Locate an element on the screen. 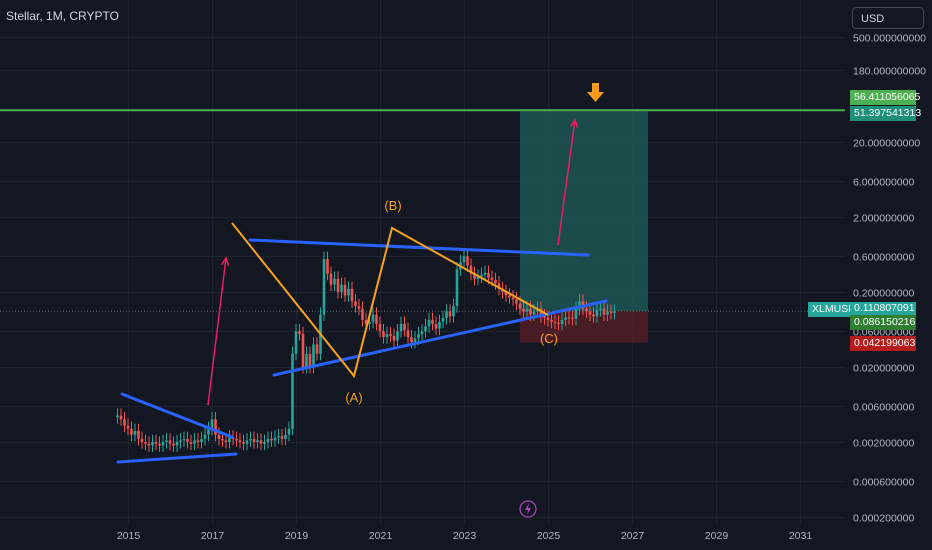  lightning-icon is located at coordinates (528, 509).